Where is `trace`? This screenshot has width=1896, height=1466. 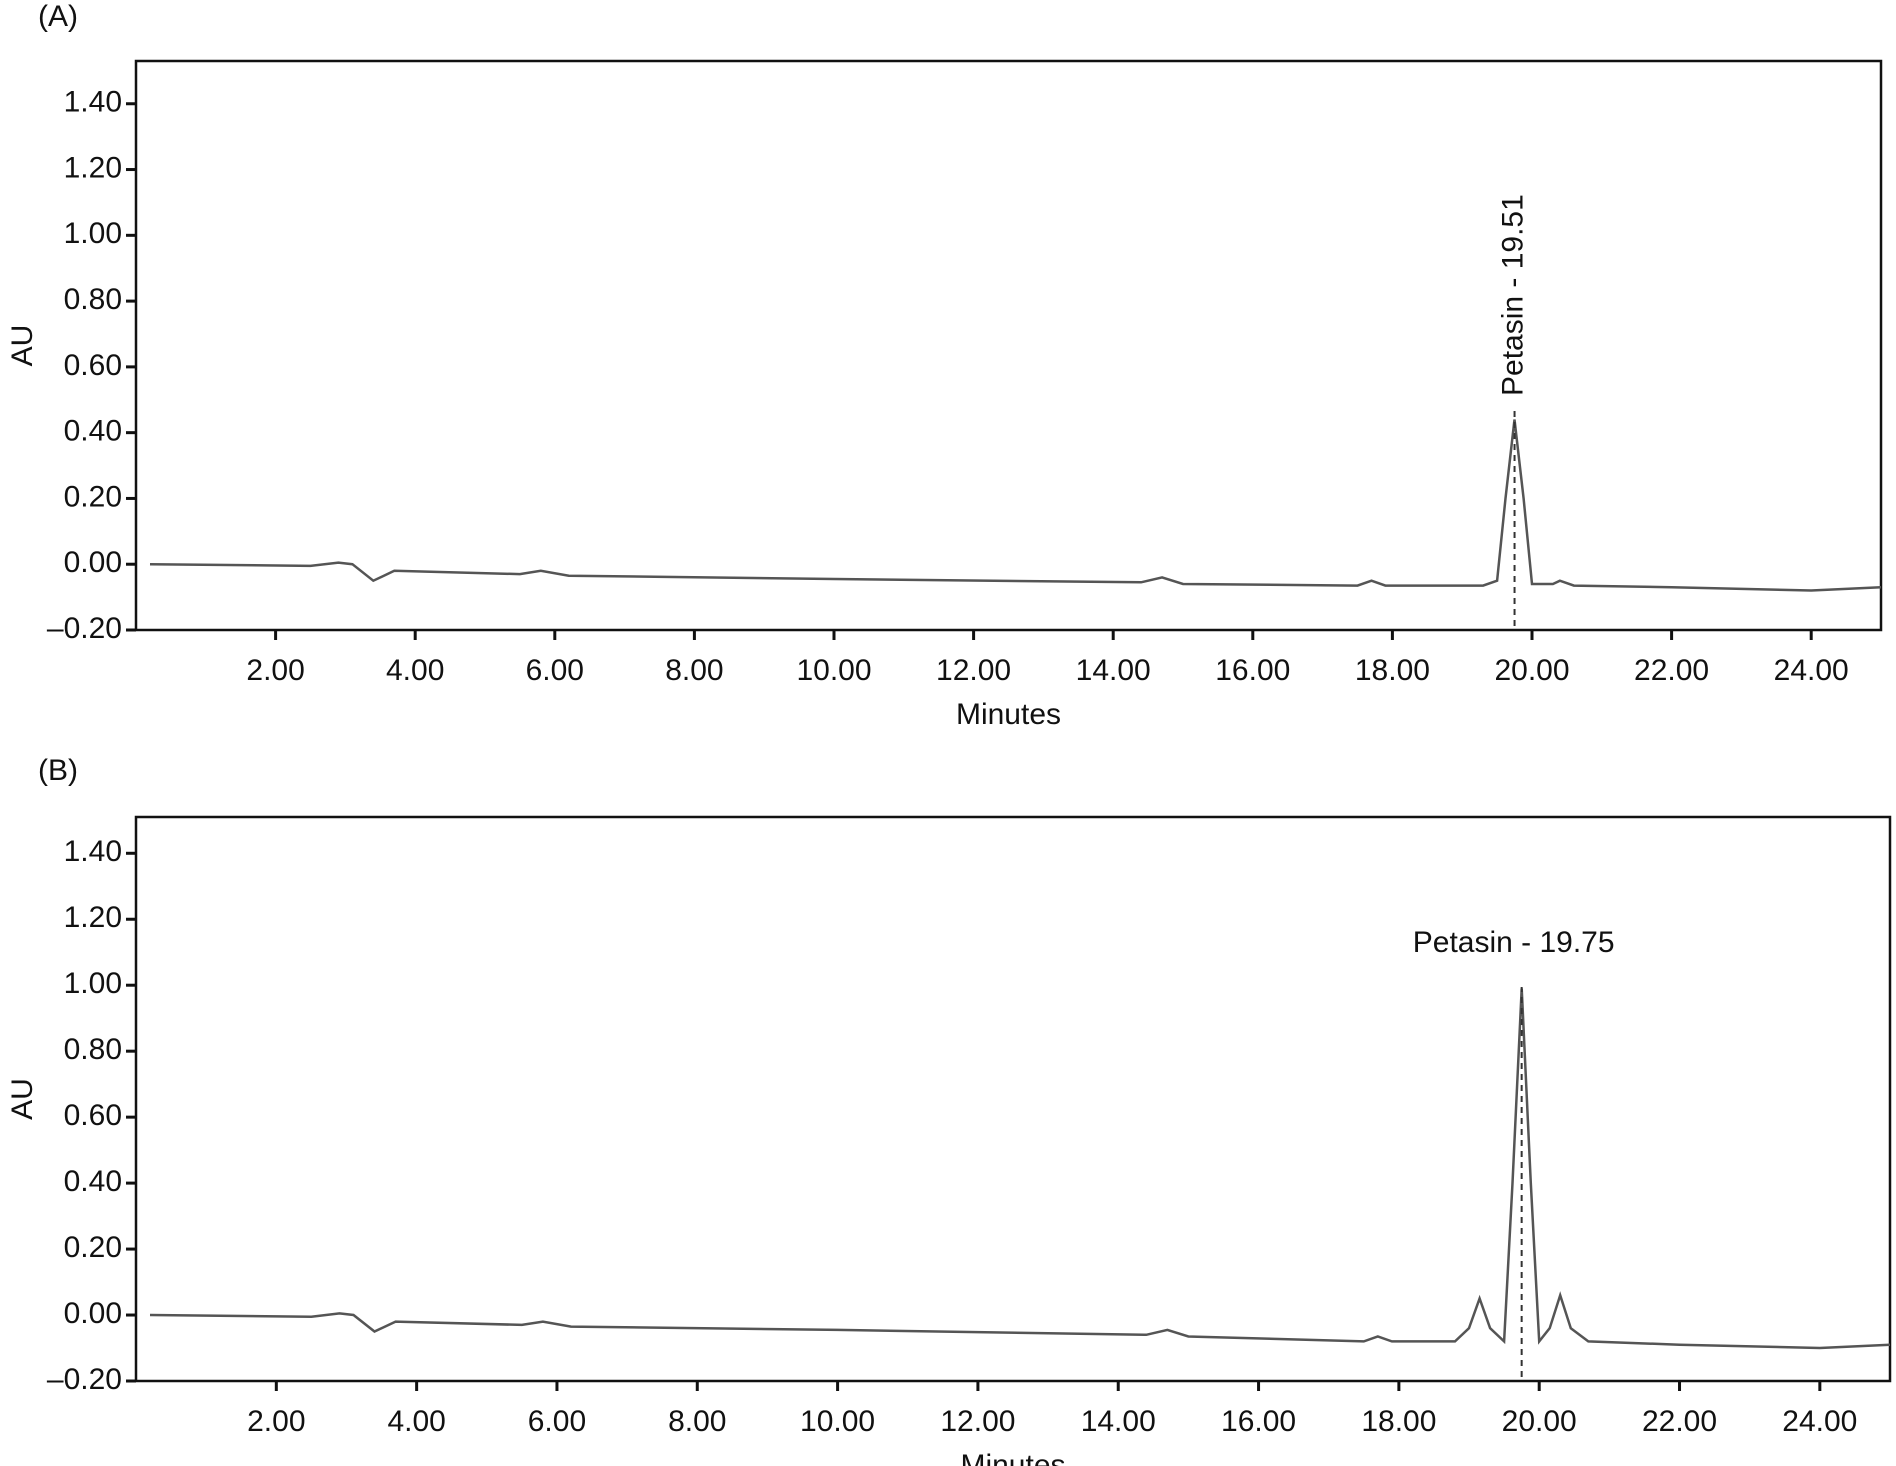 trace is located at coordinates (1015, 505).